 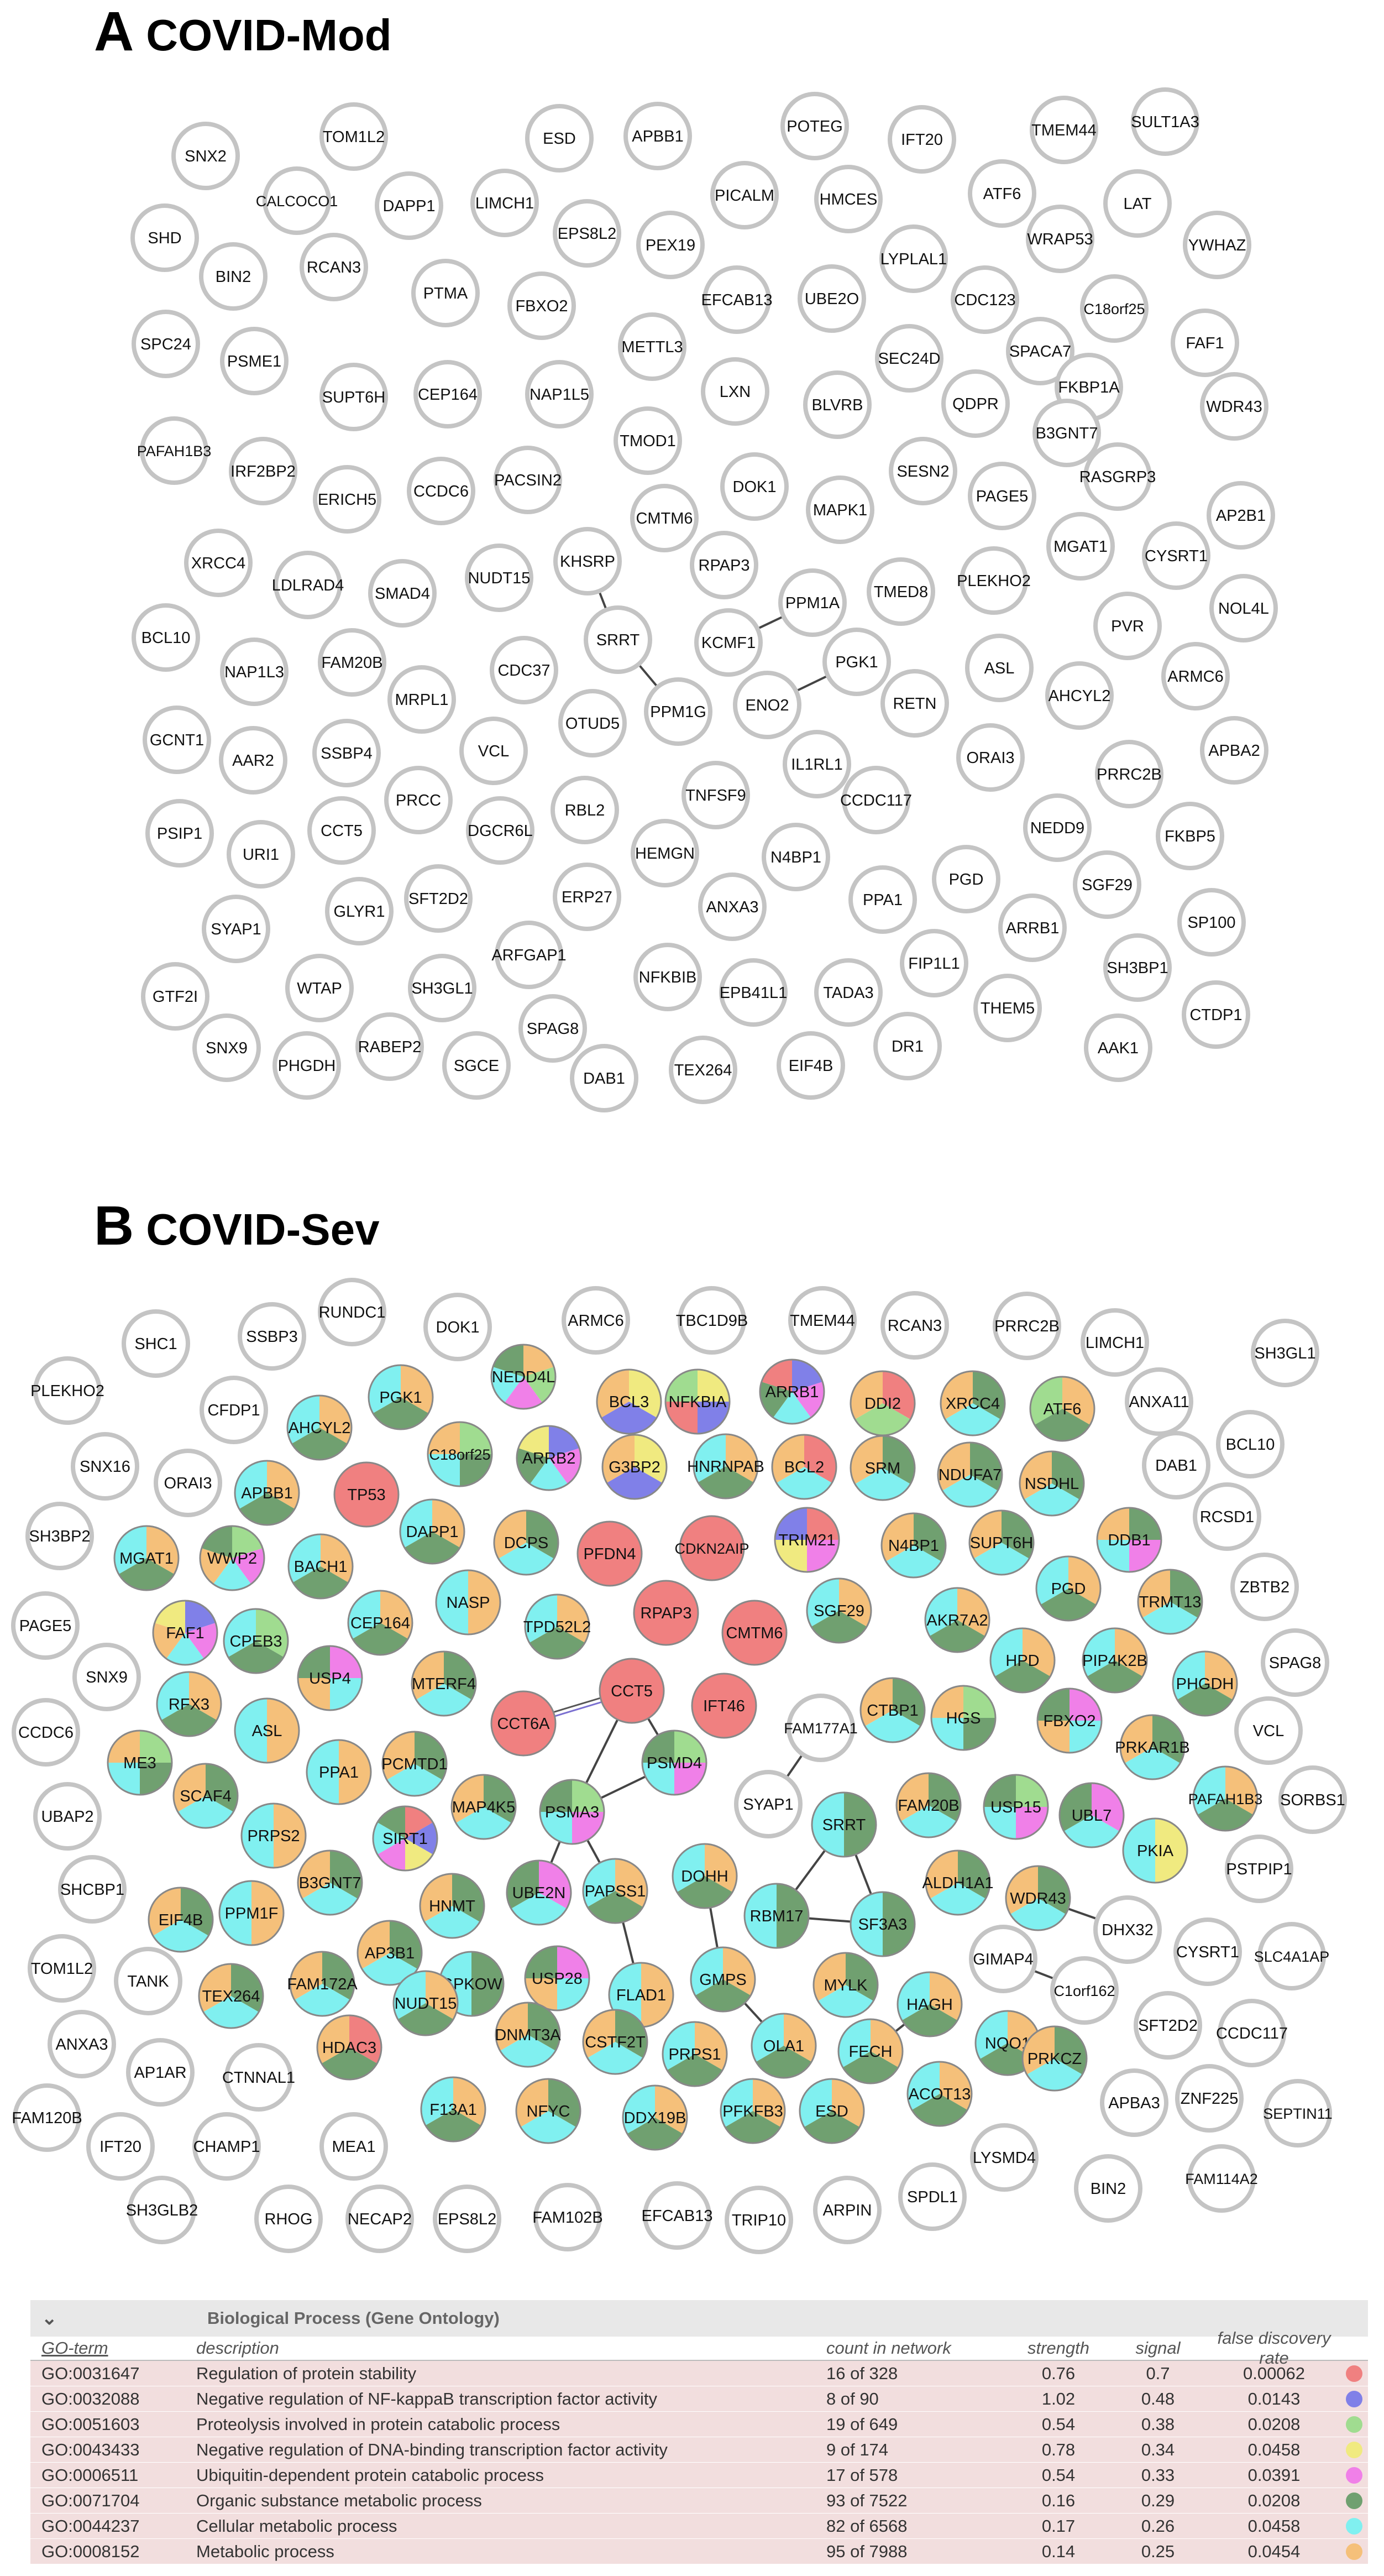 What do you see at coordinates (1002, 496) in the screenshot?
I see `network-a-node-page5: PAGE5` at bounding box center [1002, 496].